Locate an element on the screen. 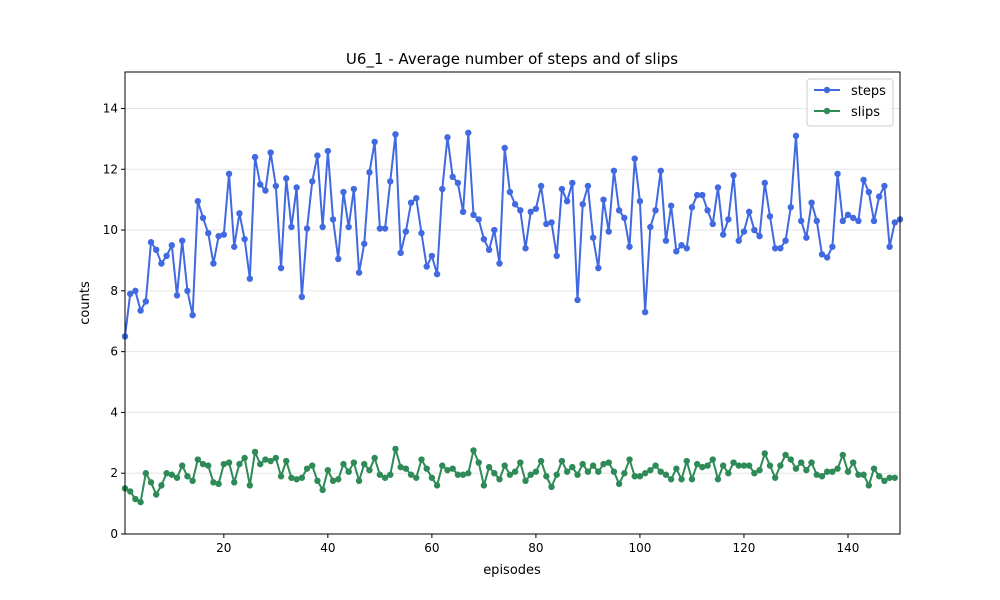 The width and height of the screenshot is (1000, 600). x-axis: 20 40 60 80 100 120 140 is located at coordinates (537, 544).